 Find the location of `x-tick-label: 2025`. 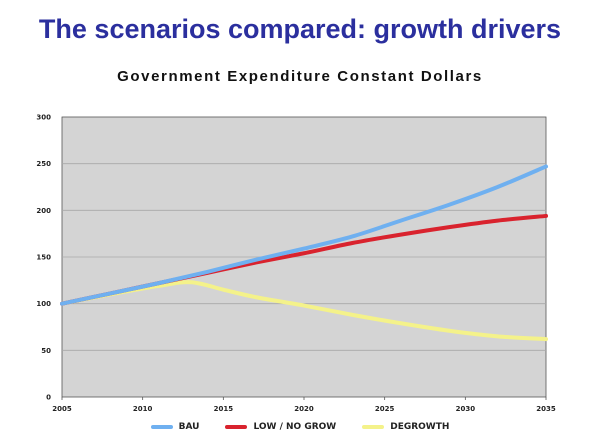

x-tick-label: 2025 is located at coordinates (385, 409).